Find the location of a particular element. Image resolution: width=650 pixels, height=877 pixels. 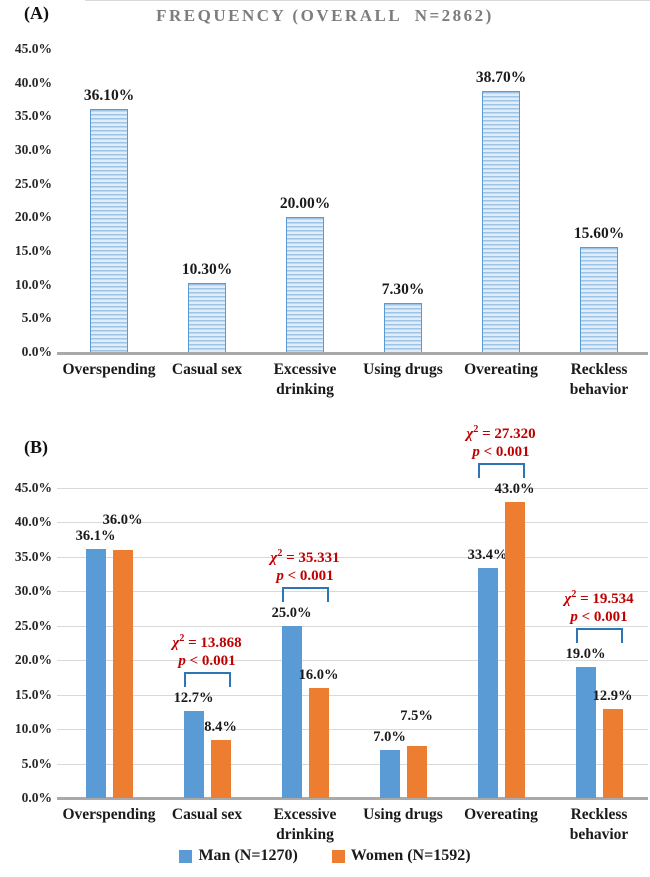

bar-excessive-drinking-women is located at coordinates (318, 742).